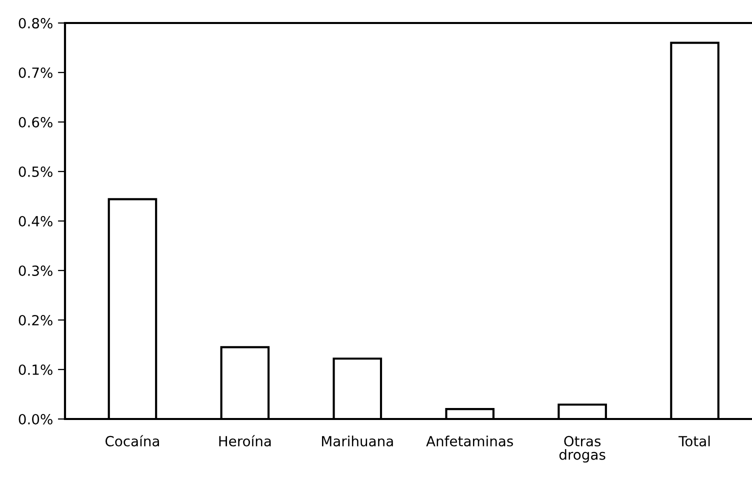 This screenshot has height=478, width=752. Describe the element at coordinates (694, 441) in the screenshot. I see `x-tick-label: Total` at that location.